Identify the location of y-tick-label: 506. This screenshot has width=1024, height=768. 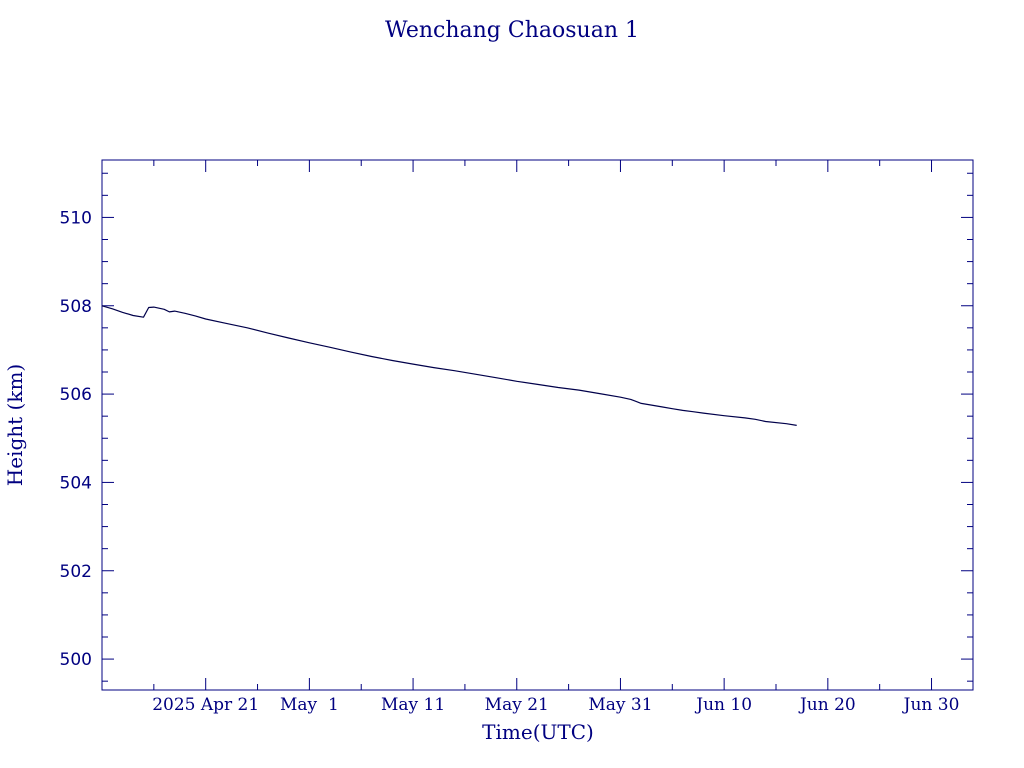
(76, 395).